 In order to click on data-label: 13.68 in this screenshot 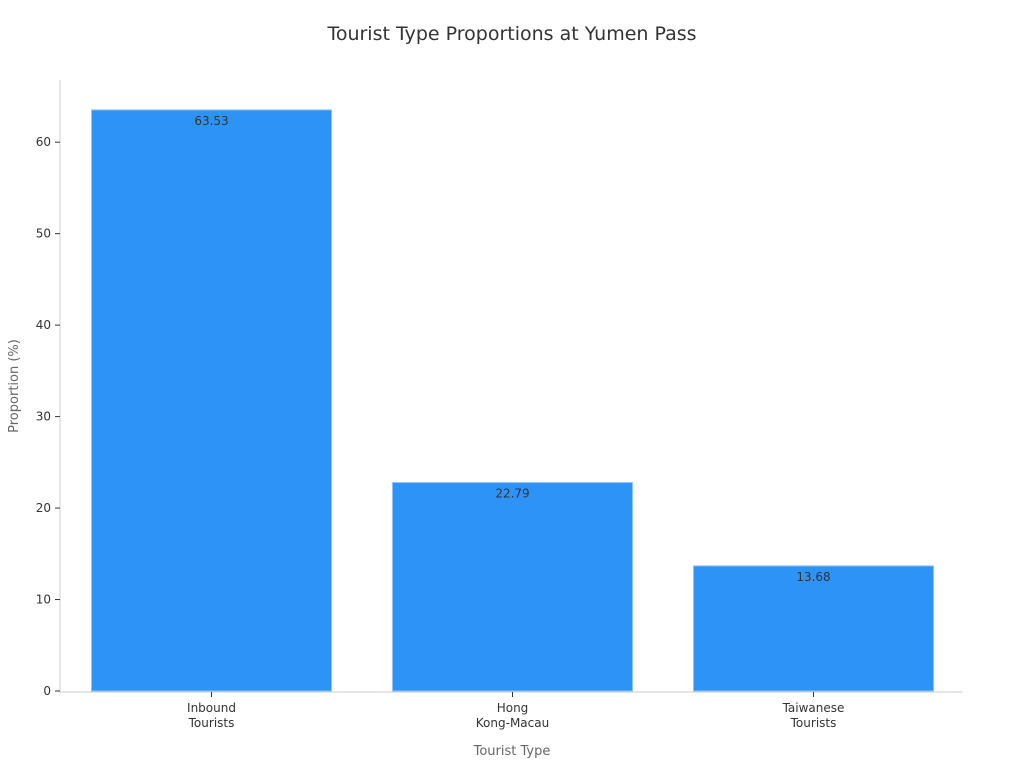, I will do `click(813, 577)`.